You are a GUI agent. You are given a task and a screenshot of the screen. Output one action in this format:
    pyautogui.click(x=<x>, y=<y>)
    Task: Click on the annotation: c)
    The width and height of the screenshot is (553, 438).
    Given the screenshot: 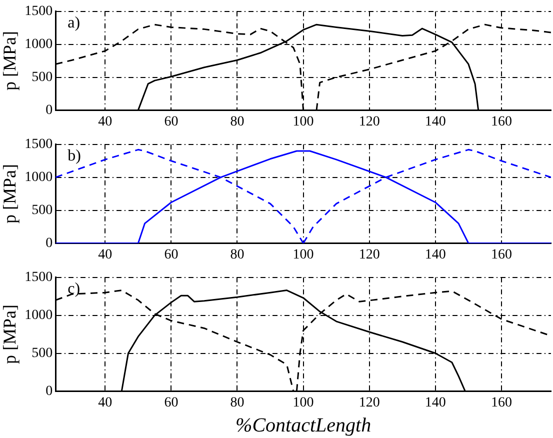 What is the action you would take?
    pyautogui.click(x=74, y=289)
    